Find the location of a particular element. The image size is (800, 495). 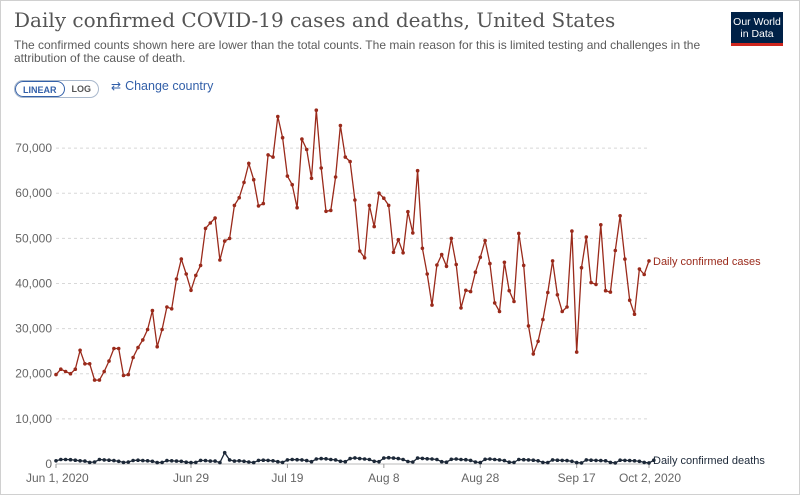

x-tick-label: Sep 17 is located at coordinates (577, 478).